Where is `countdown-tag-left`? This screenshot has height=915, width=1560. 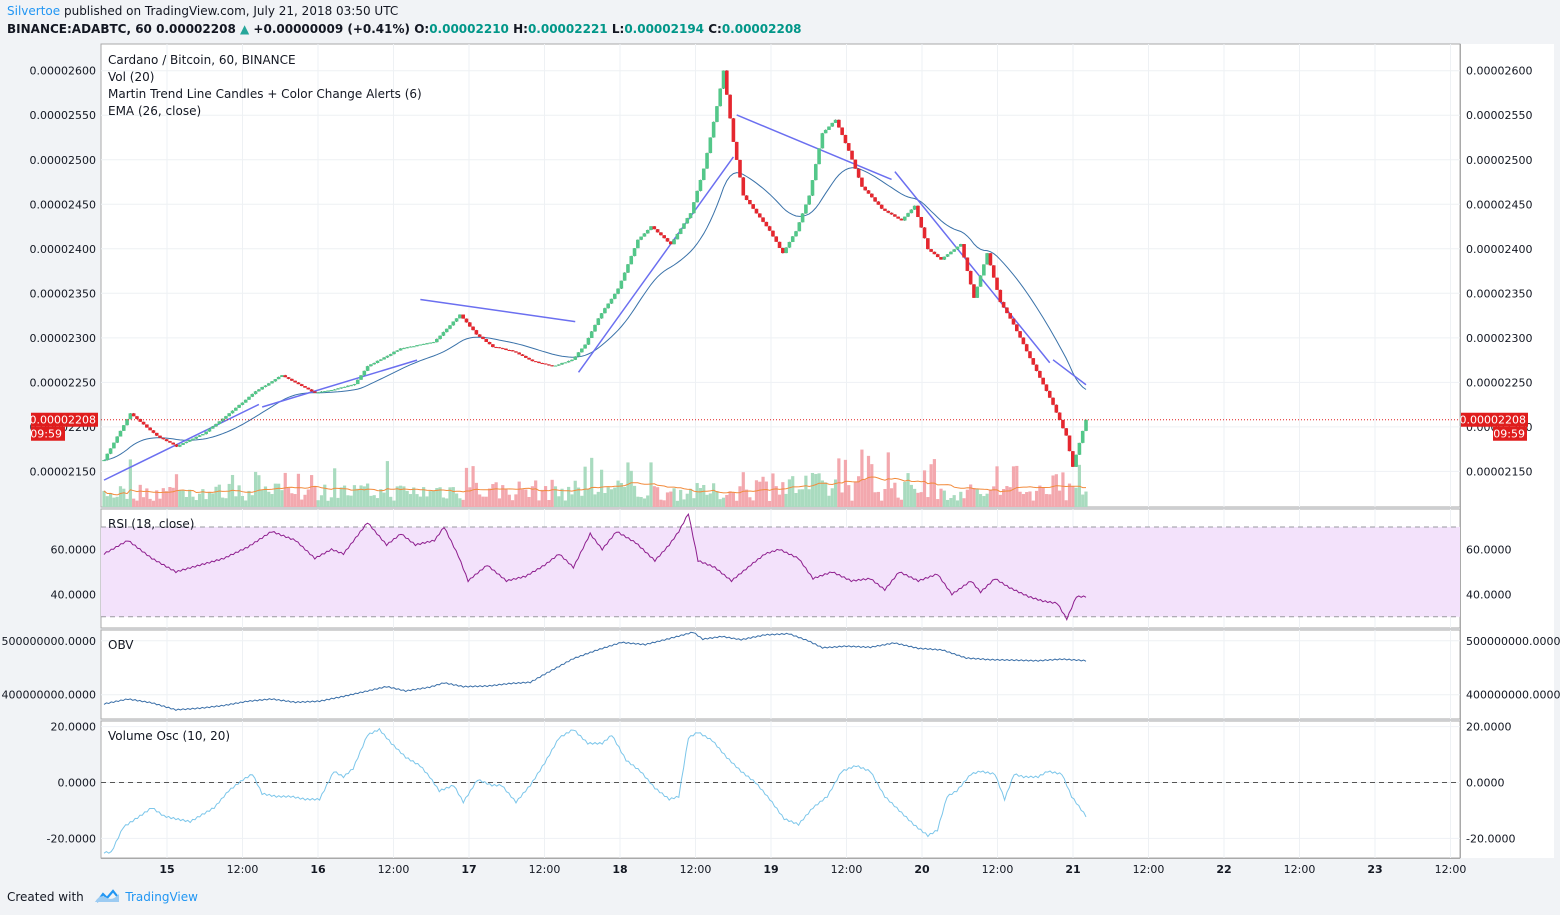 countdown-tag-left is located at coordinates (48, 433).